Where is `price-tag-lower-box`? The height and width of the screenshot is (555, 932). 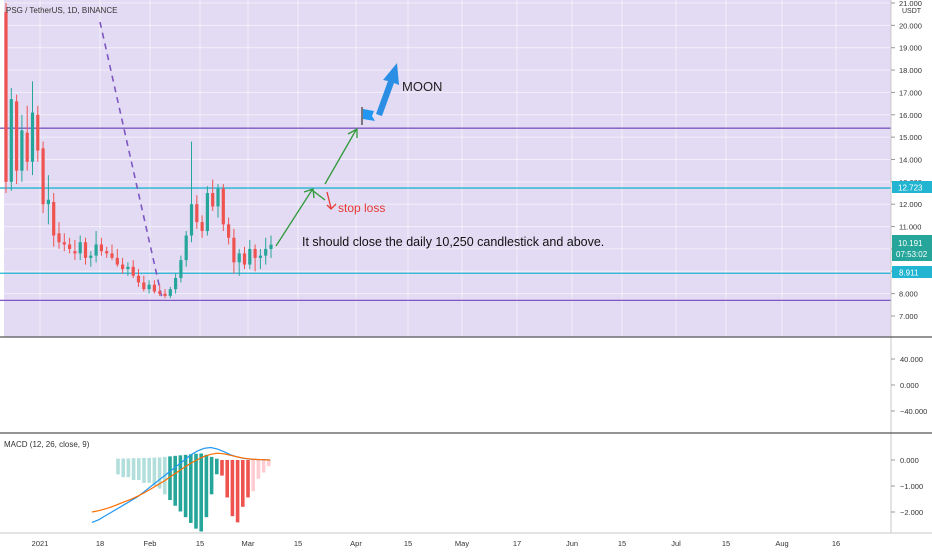 price-tag-lower-box is located at coordinates (912, 272).